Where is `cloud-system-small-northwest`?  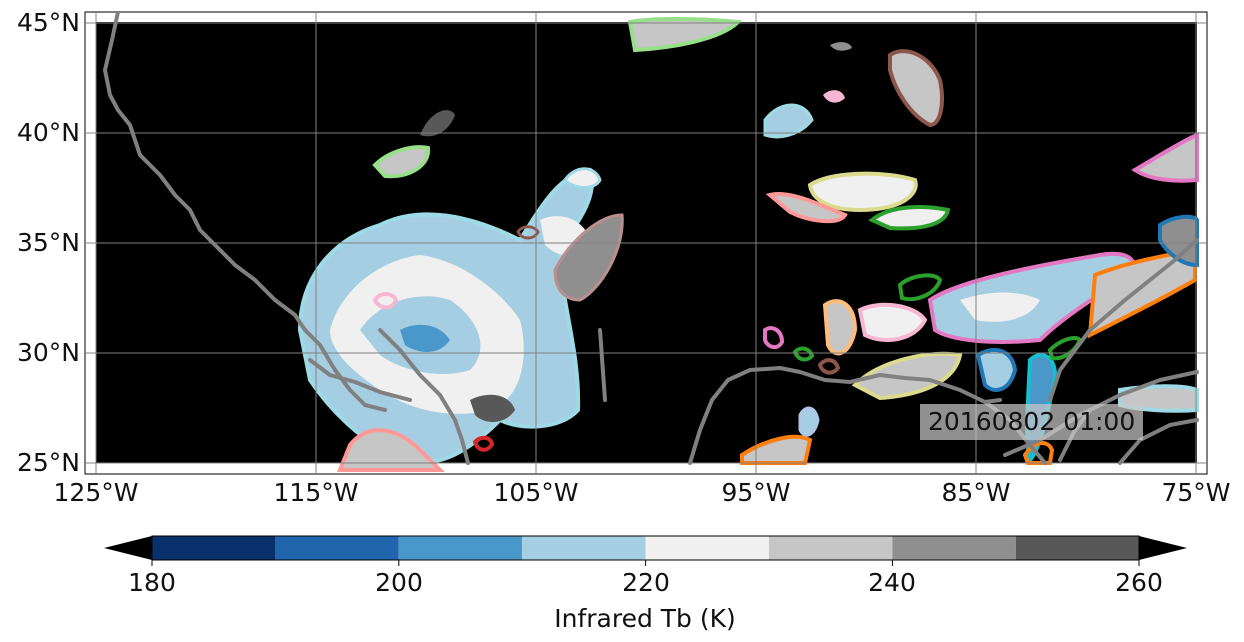 cloud-system-small-northwest is located at coordinates (557, 98).